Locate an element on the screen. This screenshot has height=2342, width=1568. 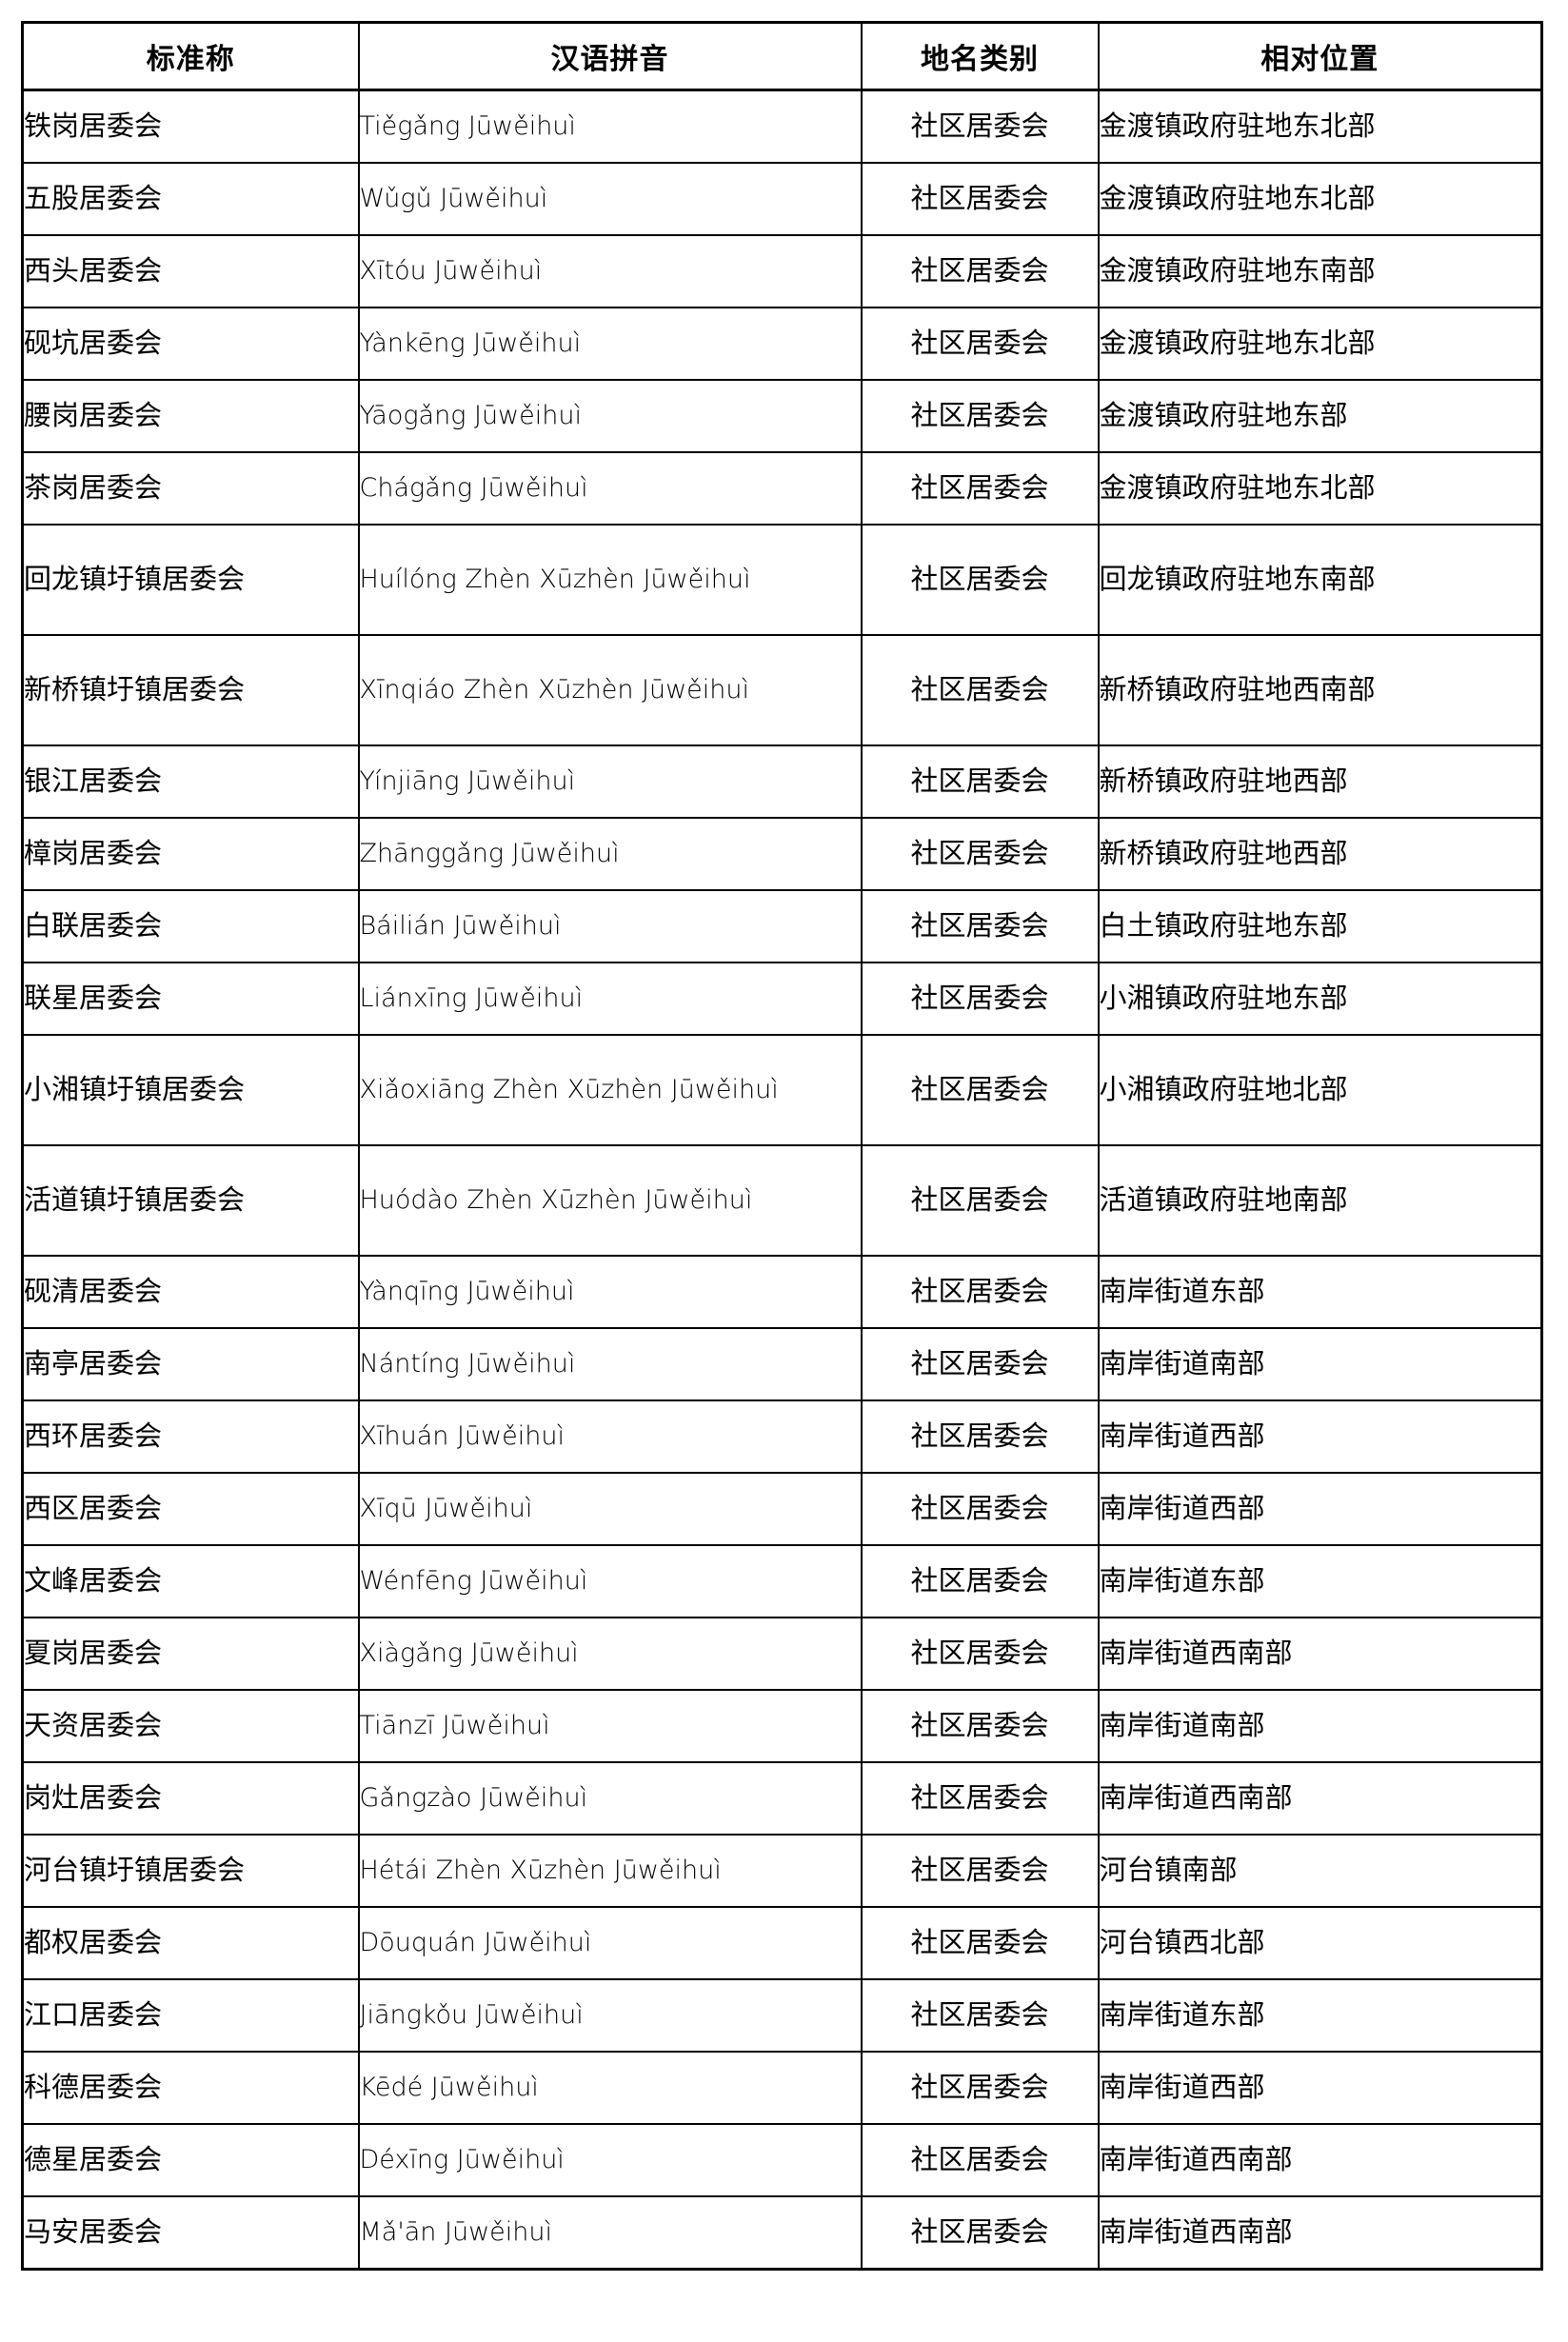
table-row: 马安居委会 Mǎ'ān Jūwěihuì 社区居委会 南岸街道西南部 is located at coordinates (782, 2233).